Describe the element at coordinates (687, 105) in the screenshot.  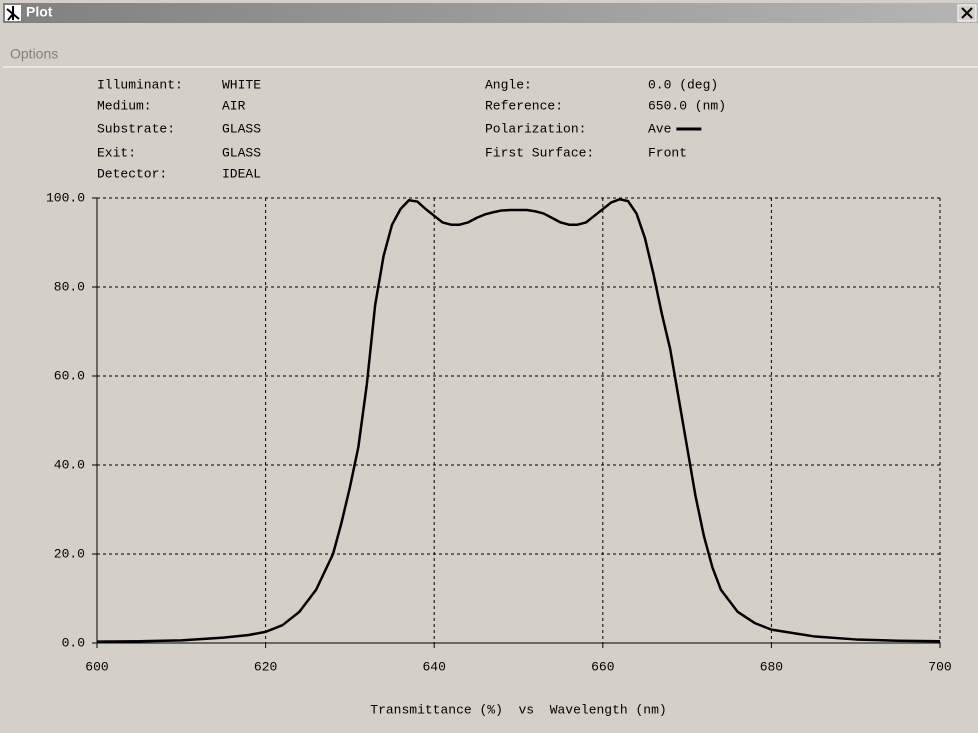
I see `info-value: 650.0 (nm)` at that location.